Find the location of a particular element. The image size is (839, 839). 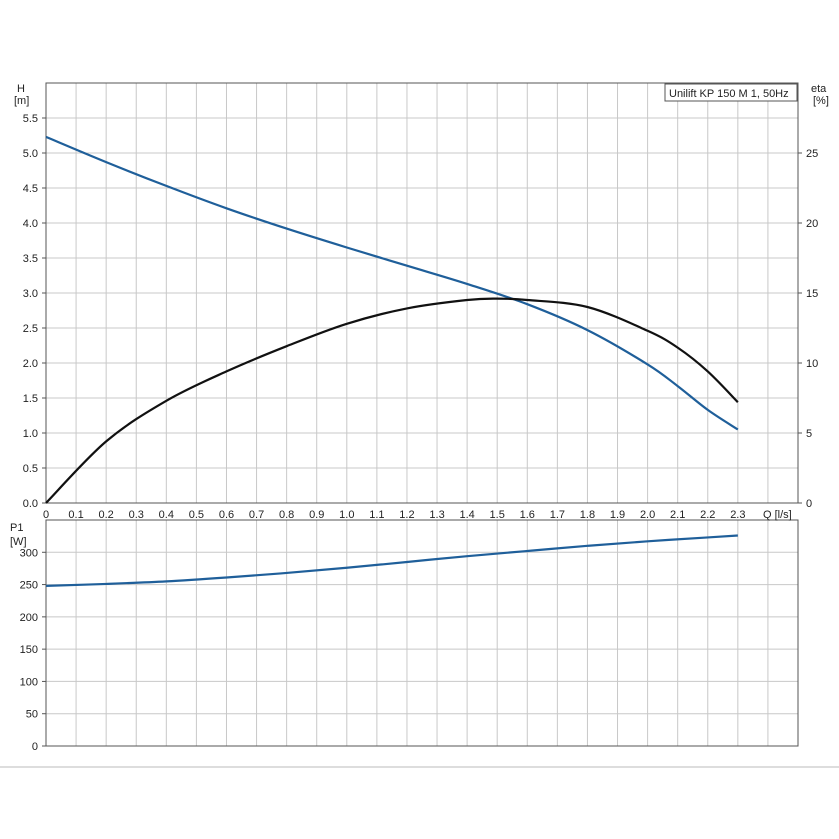

eta-y-tick-label: 25 is located at coordinates (812, 154).